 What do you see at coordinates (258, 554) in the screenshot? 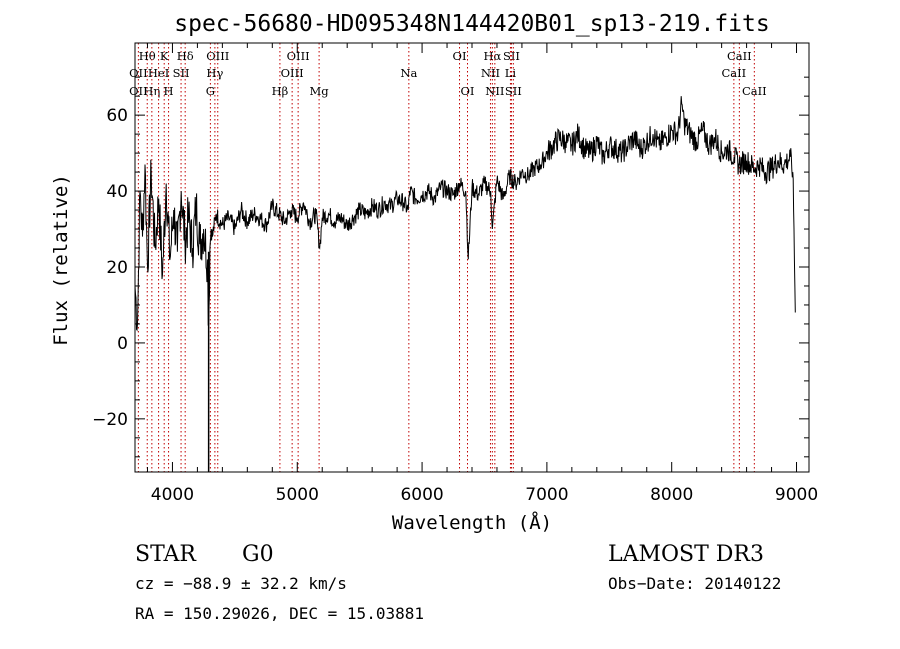
I see `object-subclass: G0` at bounding box center [258, 554].